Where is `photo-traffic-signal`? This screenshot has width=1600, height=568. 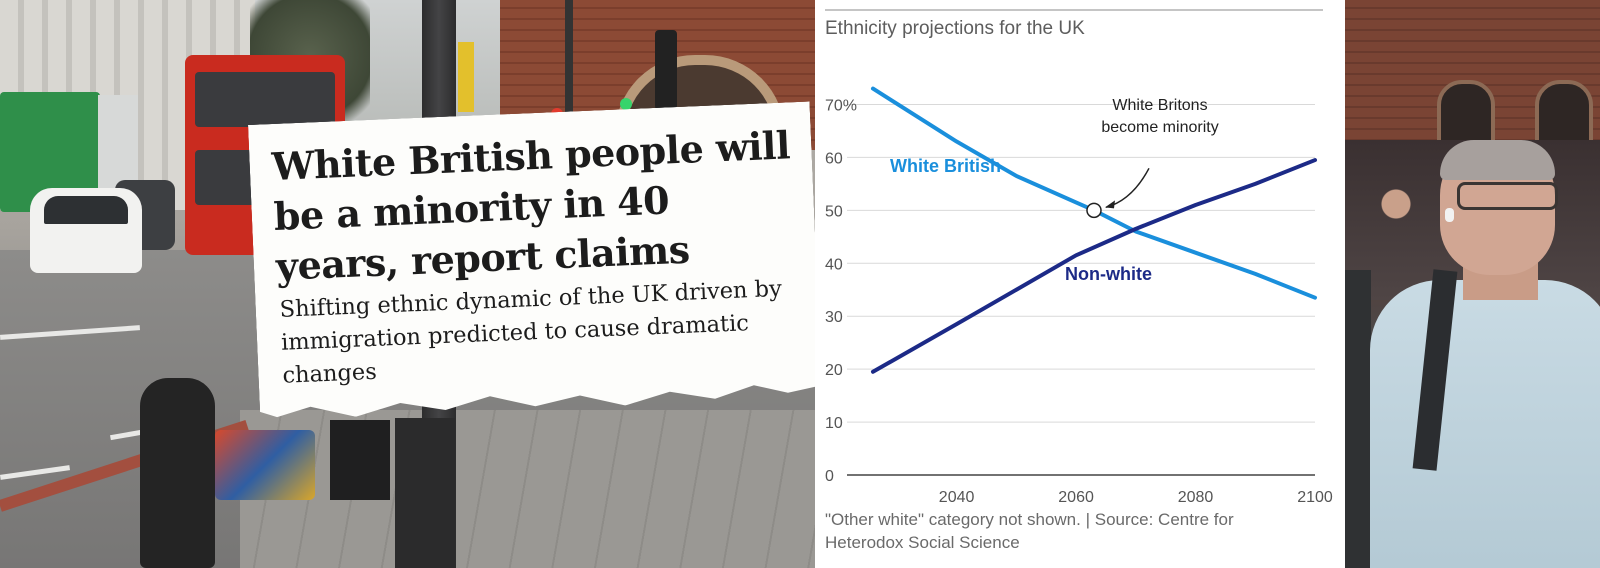 photo-traffic-signal is located at coordinates (666, 70).